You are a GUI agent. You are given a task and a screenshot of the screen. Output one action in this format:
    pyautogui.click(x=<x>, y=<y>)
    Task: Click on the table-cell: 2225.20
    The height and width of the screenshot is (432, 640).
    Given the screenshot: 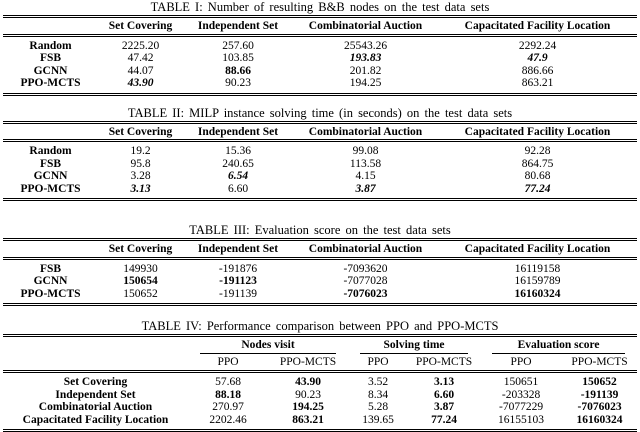 What is the action you would take?
    pyautogui.click(x=140, y=45)
    